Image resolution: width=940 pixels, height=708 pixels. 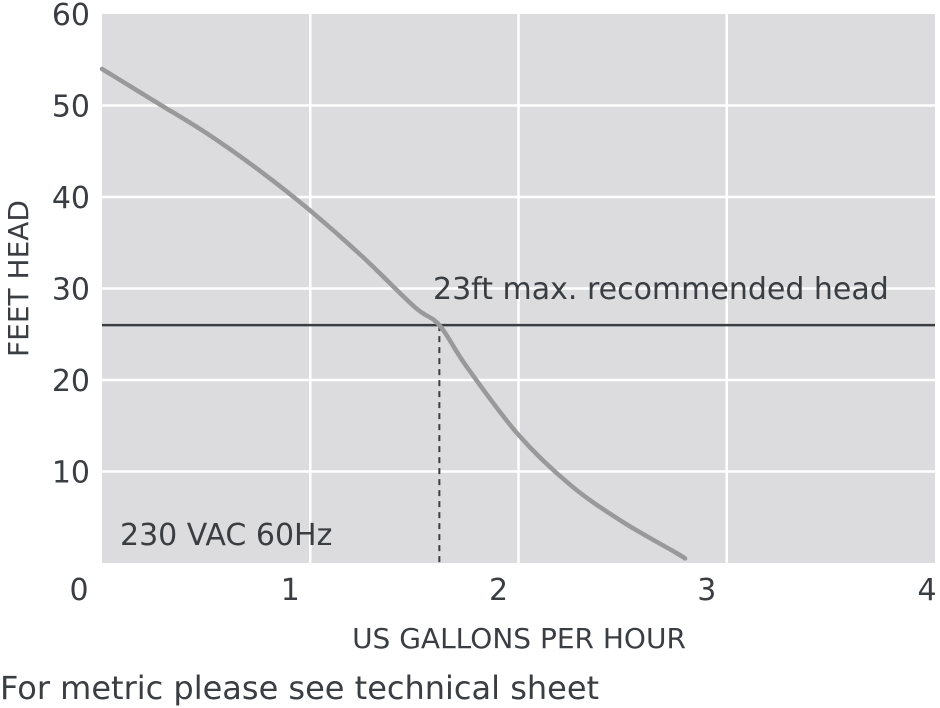 I want to click on y-tick-label: 30, so click(x=71, y=290).